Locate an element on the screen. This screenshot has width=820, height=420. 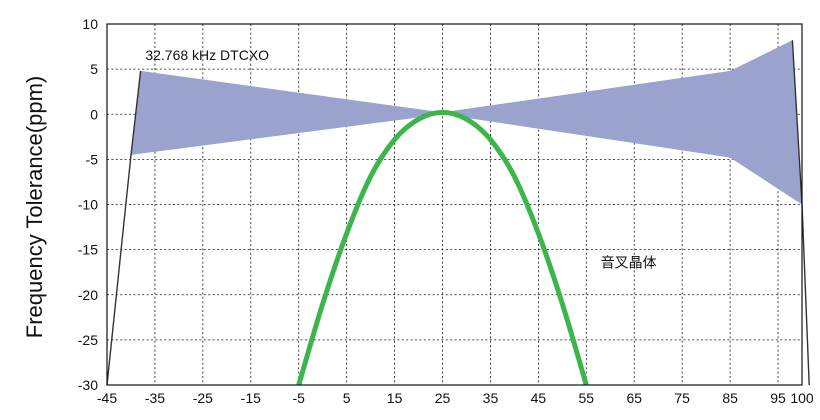
x-tick-label: 5 is located at coordinates (347, 398).